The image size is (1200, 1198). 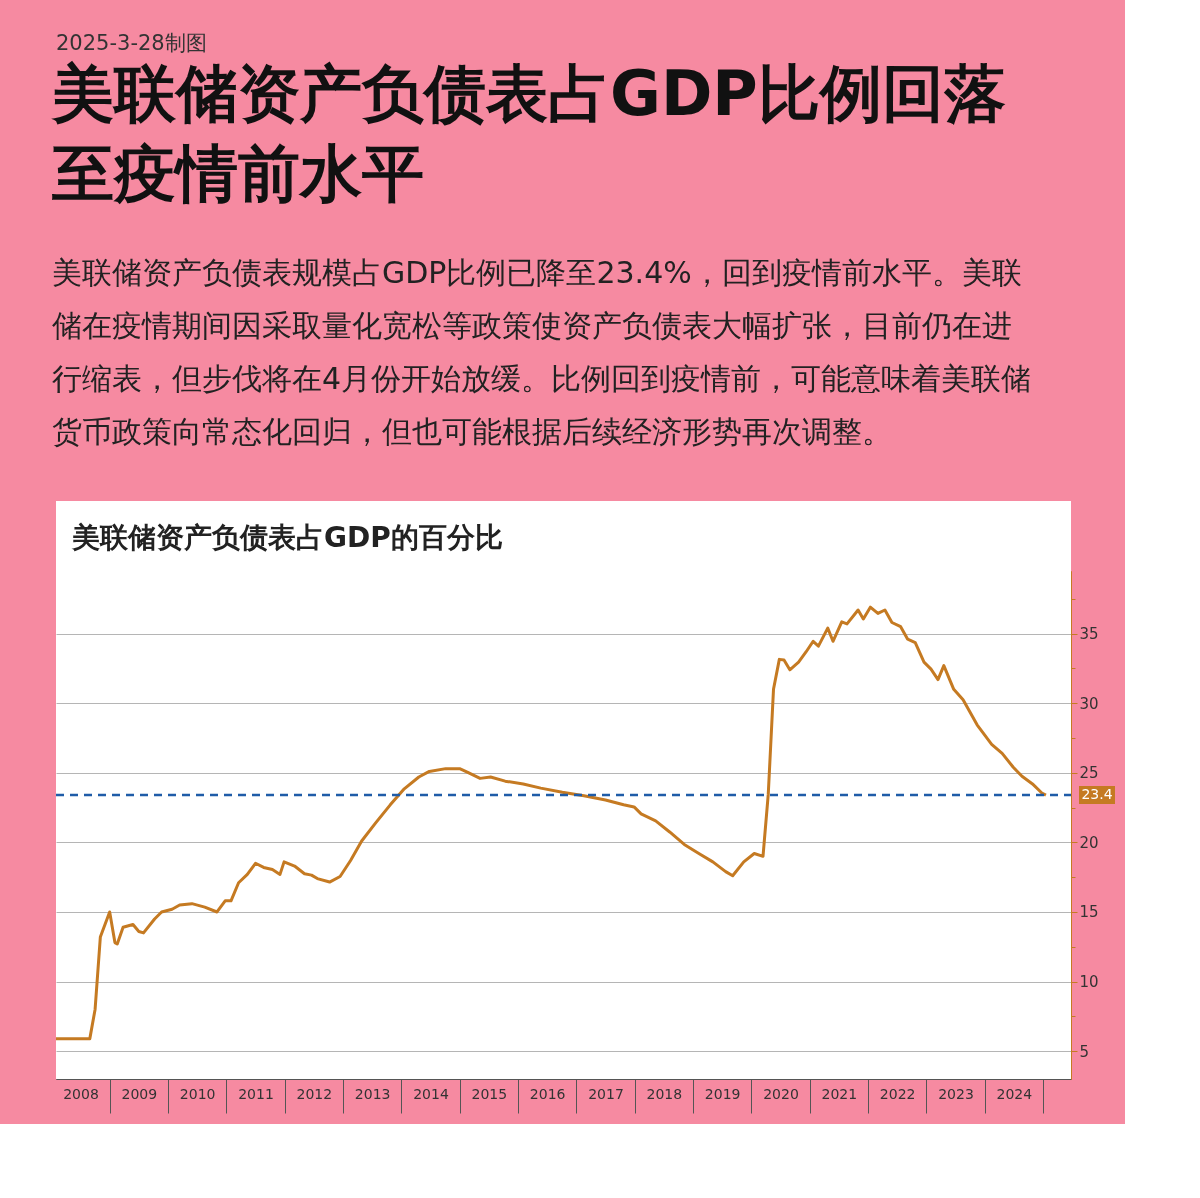 What do you see at coordinates (1089, 634) in the screenshot?
I see `y-tick-label: 35` at bounding box center [1089, 634].